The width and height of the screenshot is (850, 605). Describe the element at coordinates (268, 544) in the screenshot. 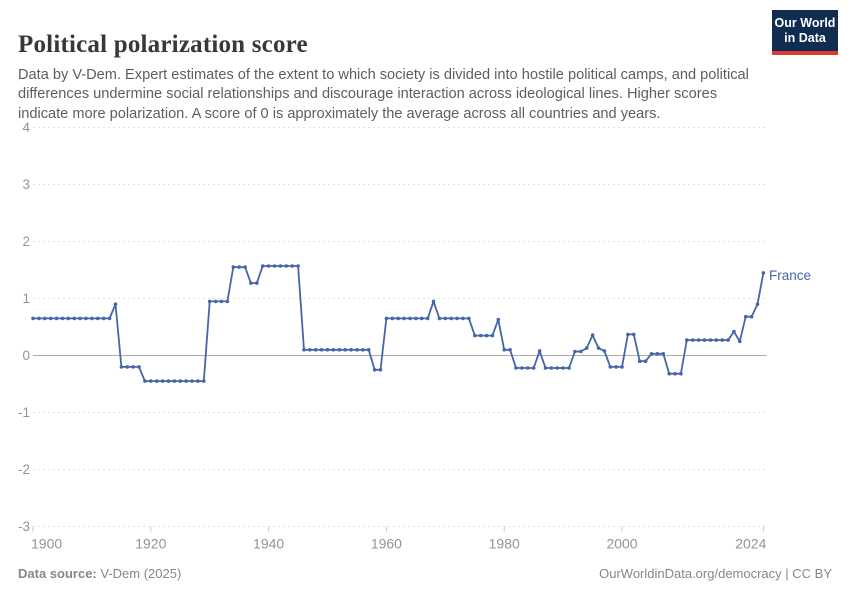

I see `x-axis-label: 1940` at that location.